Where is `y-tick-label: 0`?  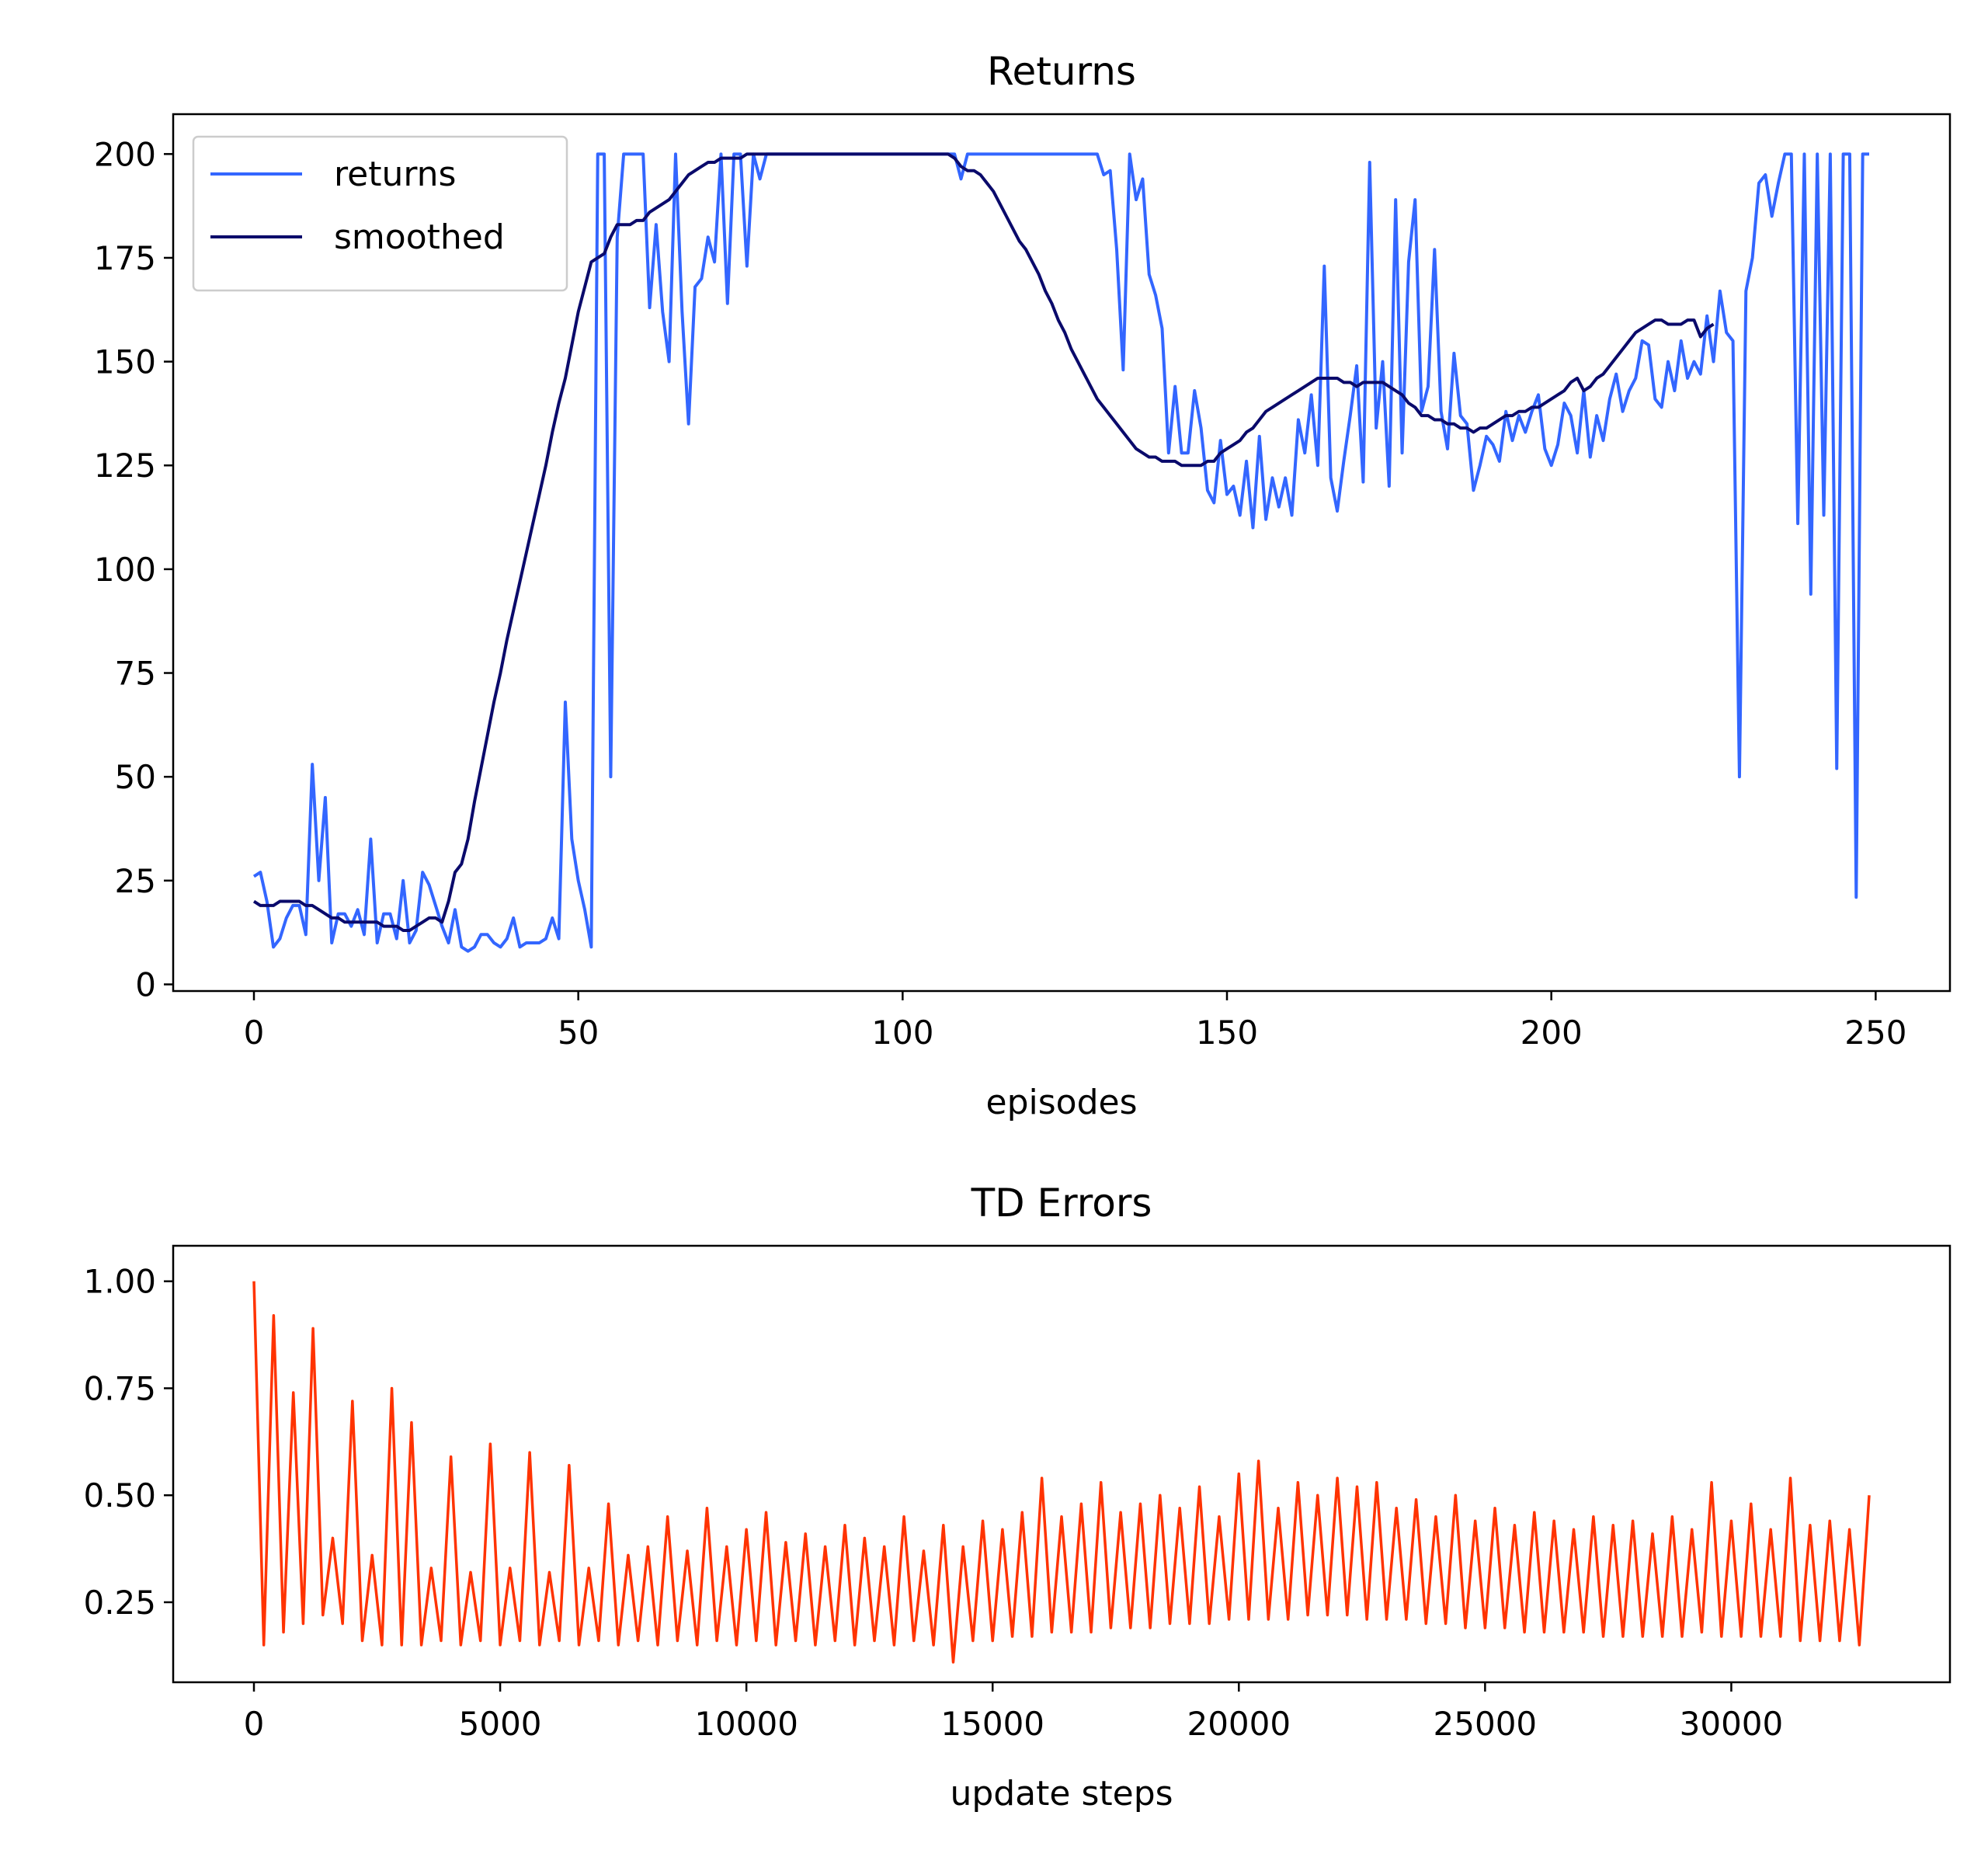
y-tick-label: 0 is located at coordinates (145, 984).